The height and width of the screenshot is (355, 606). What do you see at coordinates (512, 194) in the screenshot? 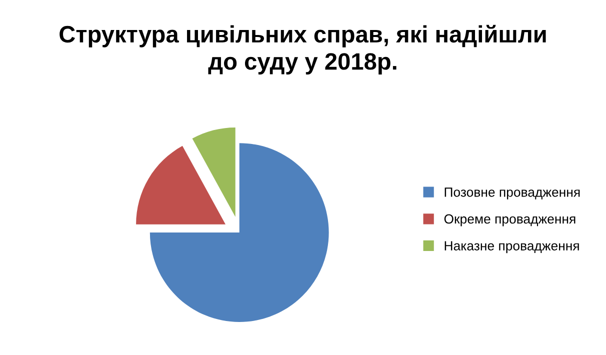
I see `legend-label: Позовне провадження` at bounding box center [512, 194].